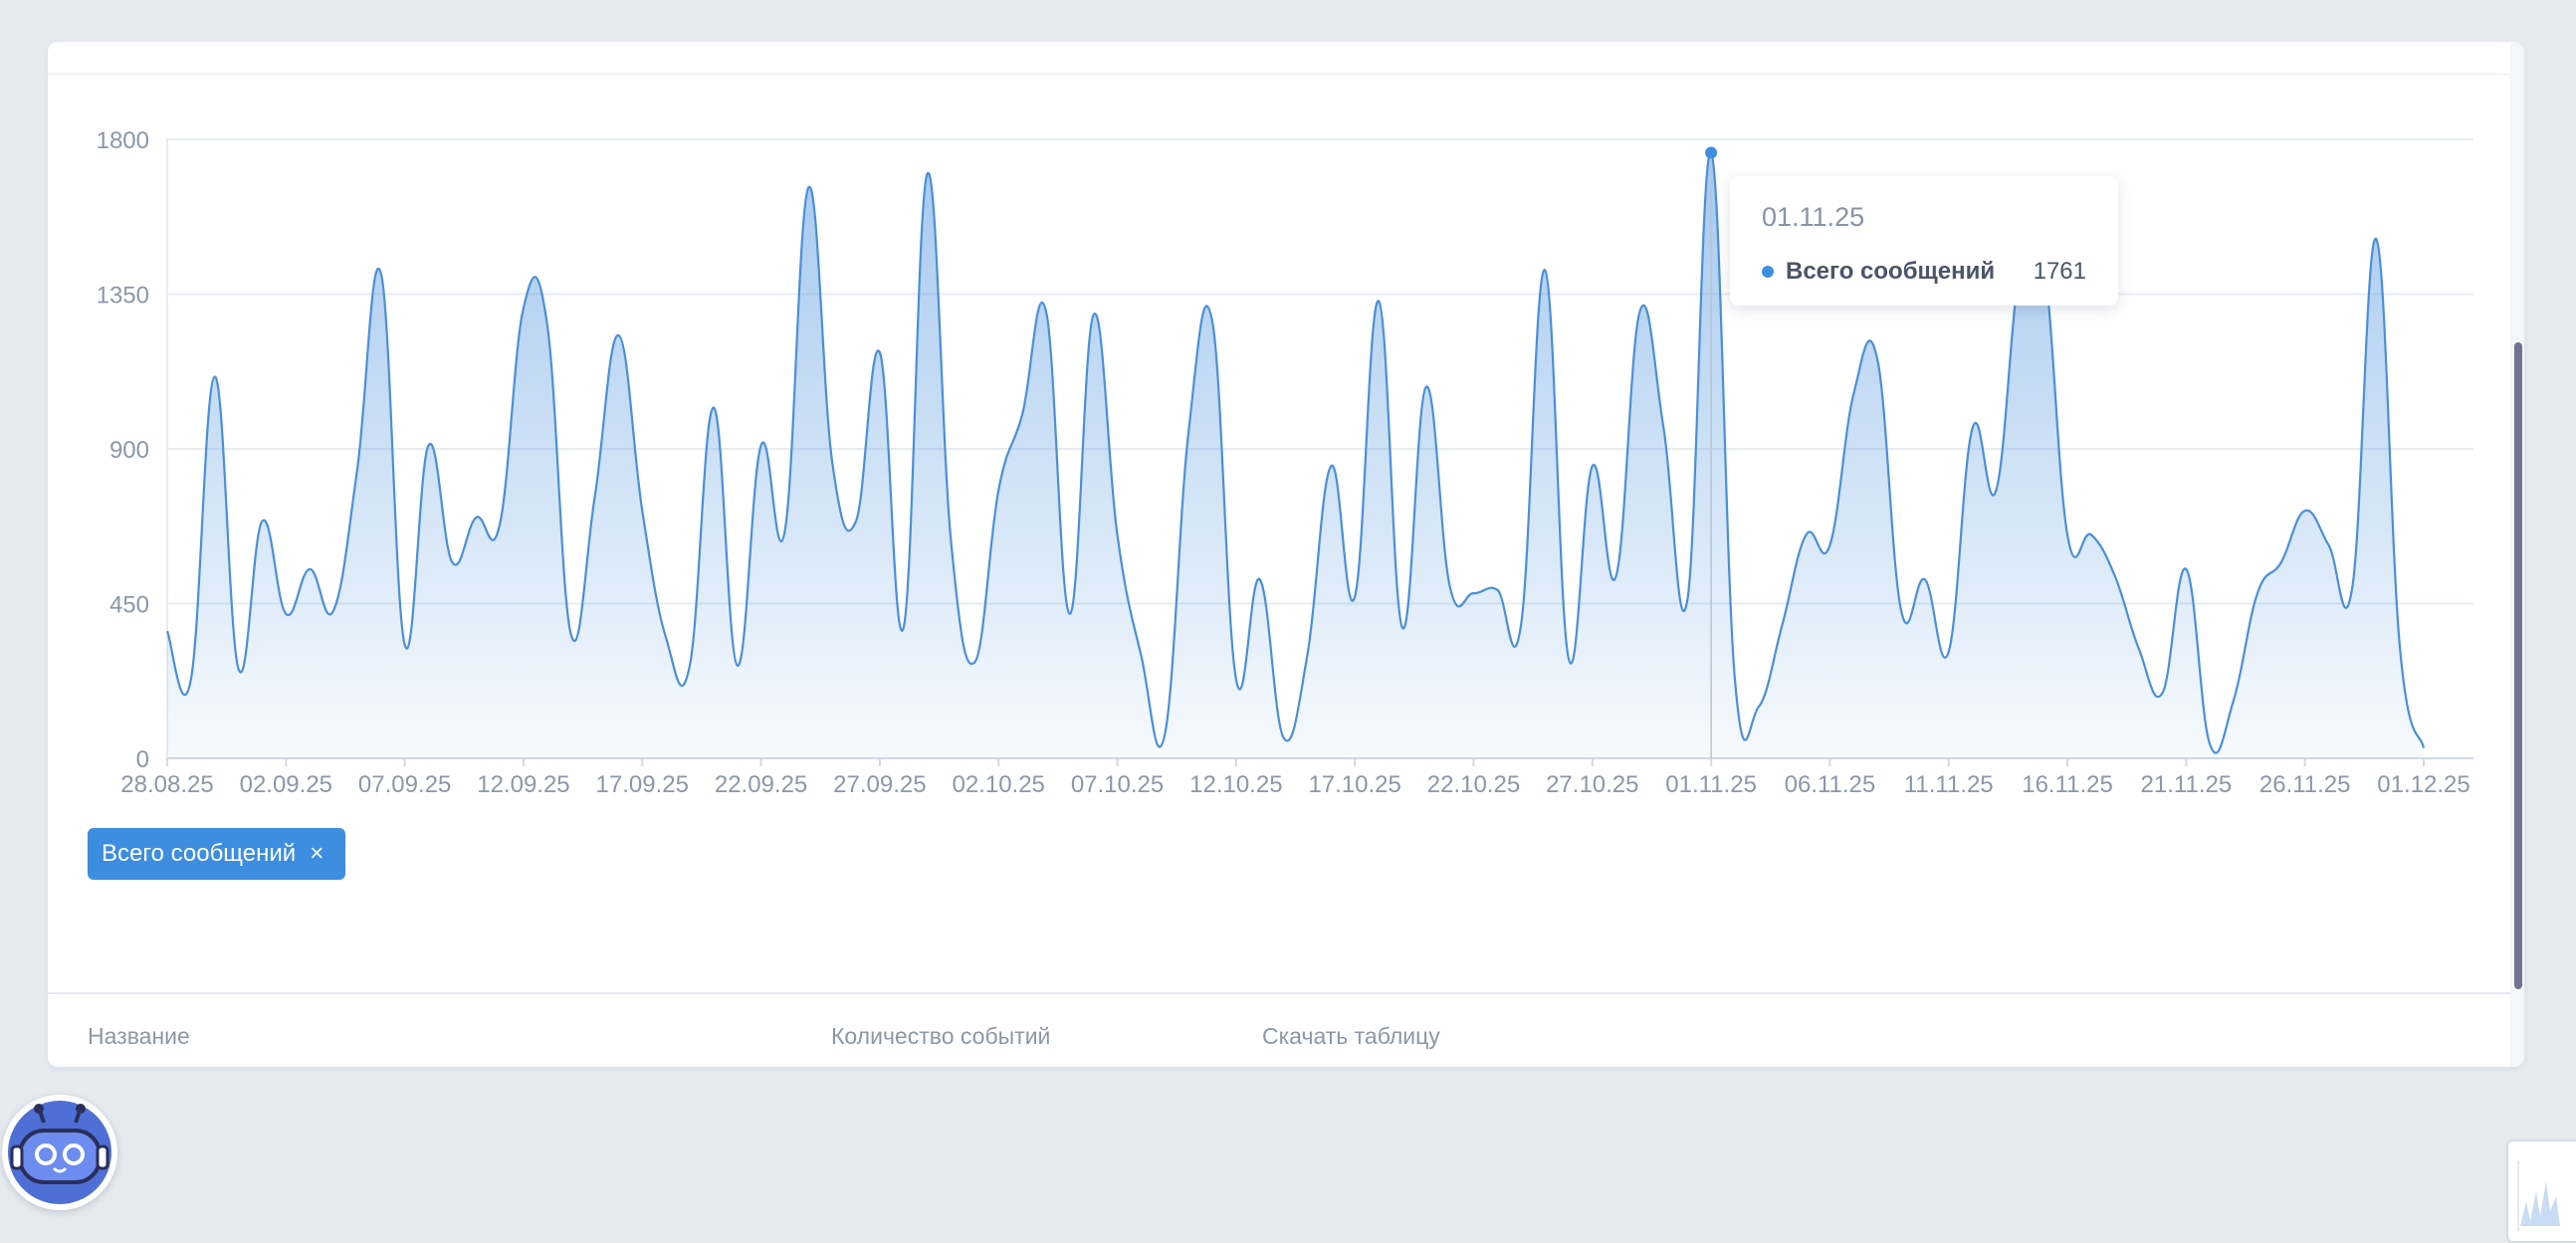 This screenshot has width=2576, height=1243. I want to click on x-tick-label: 12.10.25, so click(1235, 784).